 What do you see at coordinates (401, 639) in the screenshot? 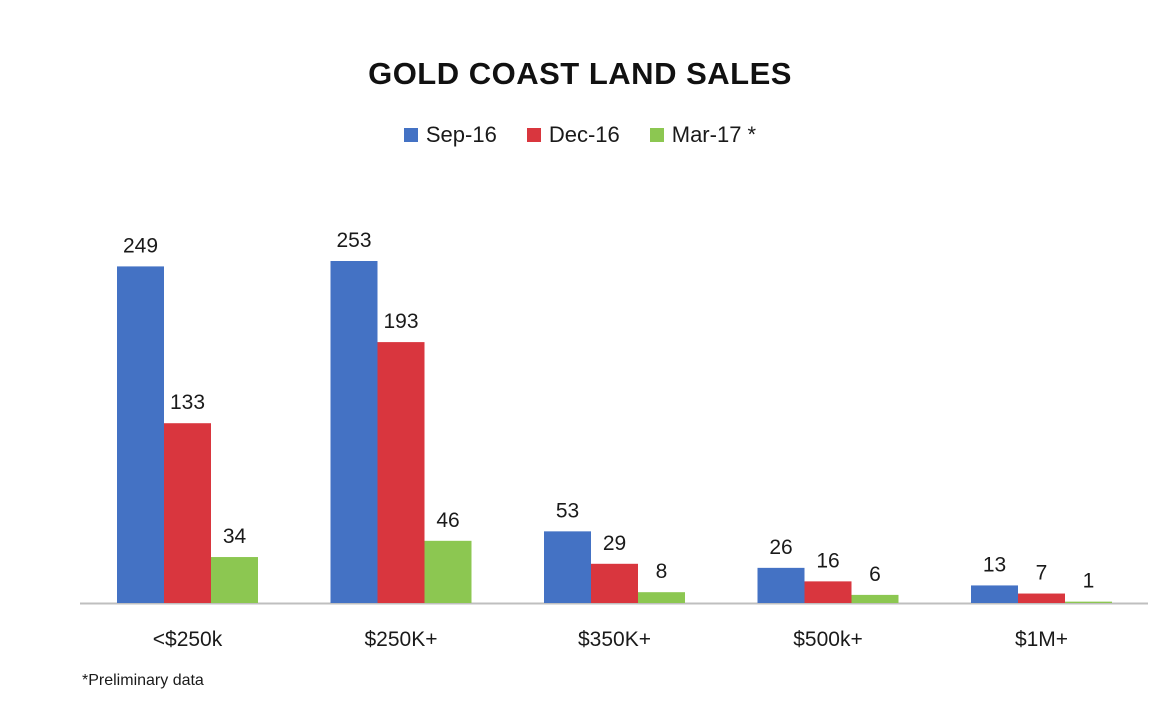
I see `x-tick-label-250k: $250K+` at bounding box center [401, 639].